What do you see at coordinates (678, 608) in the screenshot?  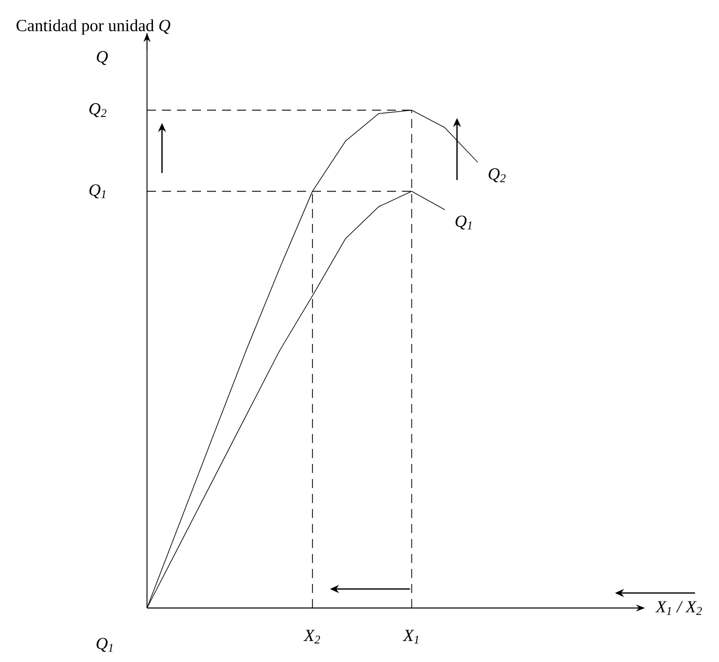 I see `x-axis-title: X$_{1}$ / X$_{2}$` at bounding box center [678, 608].